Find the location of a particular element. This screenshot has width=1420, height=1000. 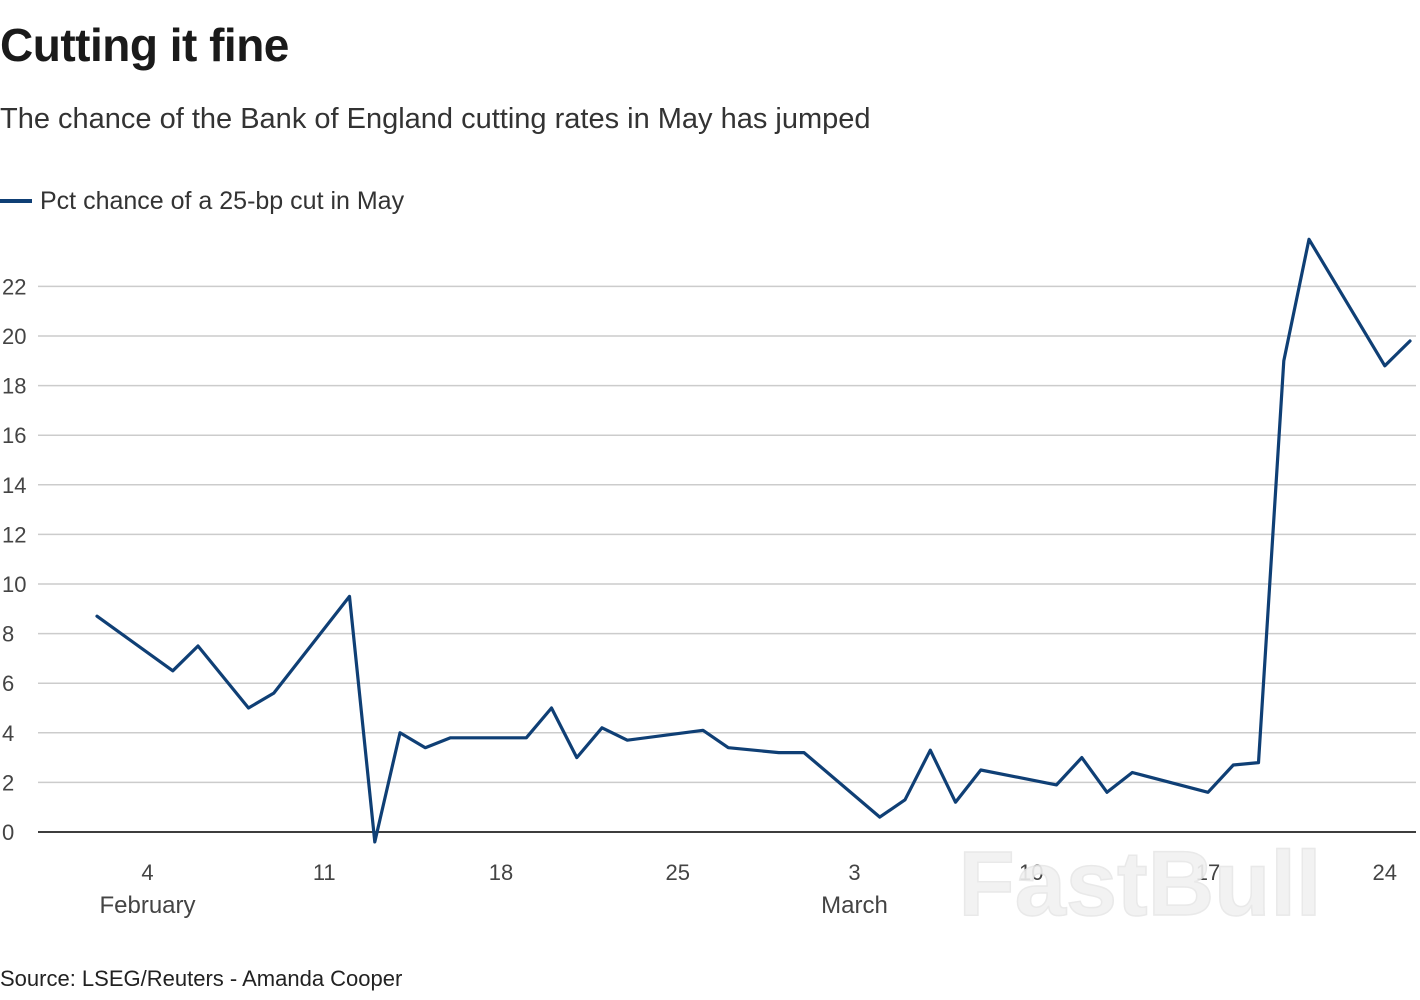

x-tick-label: 25 is located at coordinates (678, 872).